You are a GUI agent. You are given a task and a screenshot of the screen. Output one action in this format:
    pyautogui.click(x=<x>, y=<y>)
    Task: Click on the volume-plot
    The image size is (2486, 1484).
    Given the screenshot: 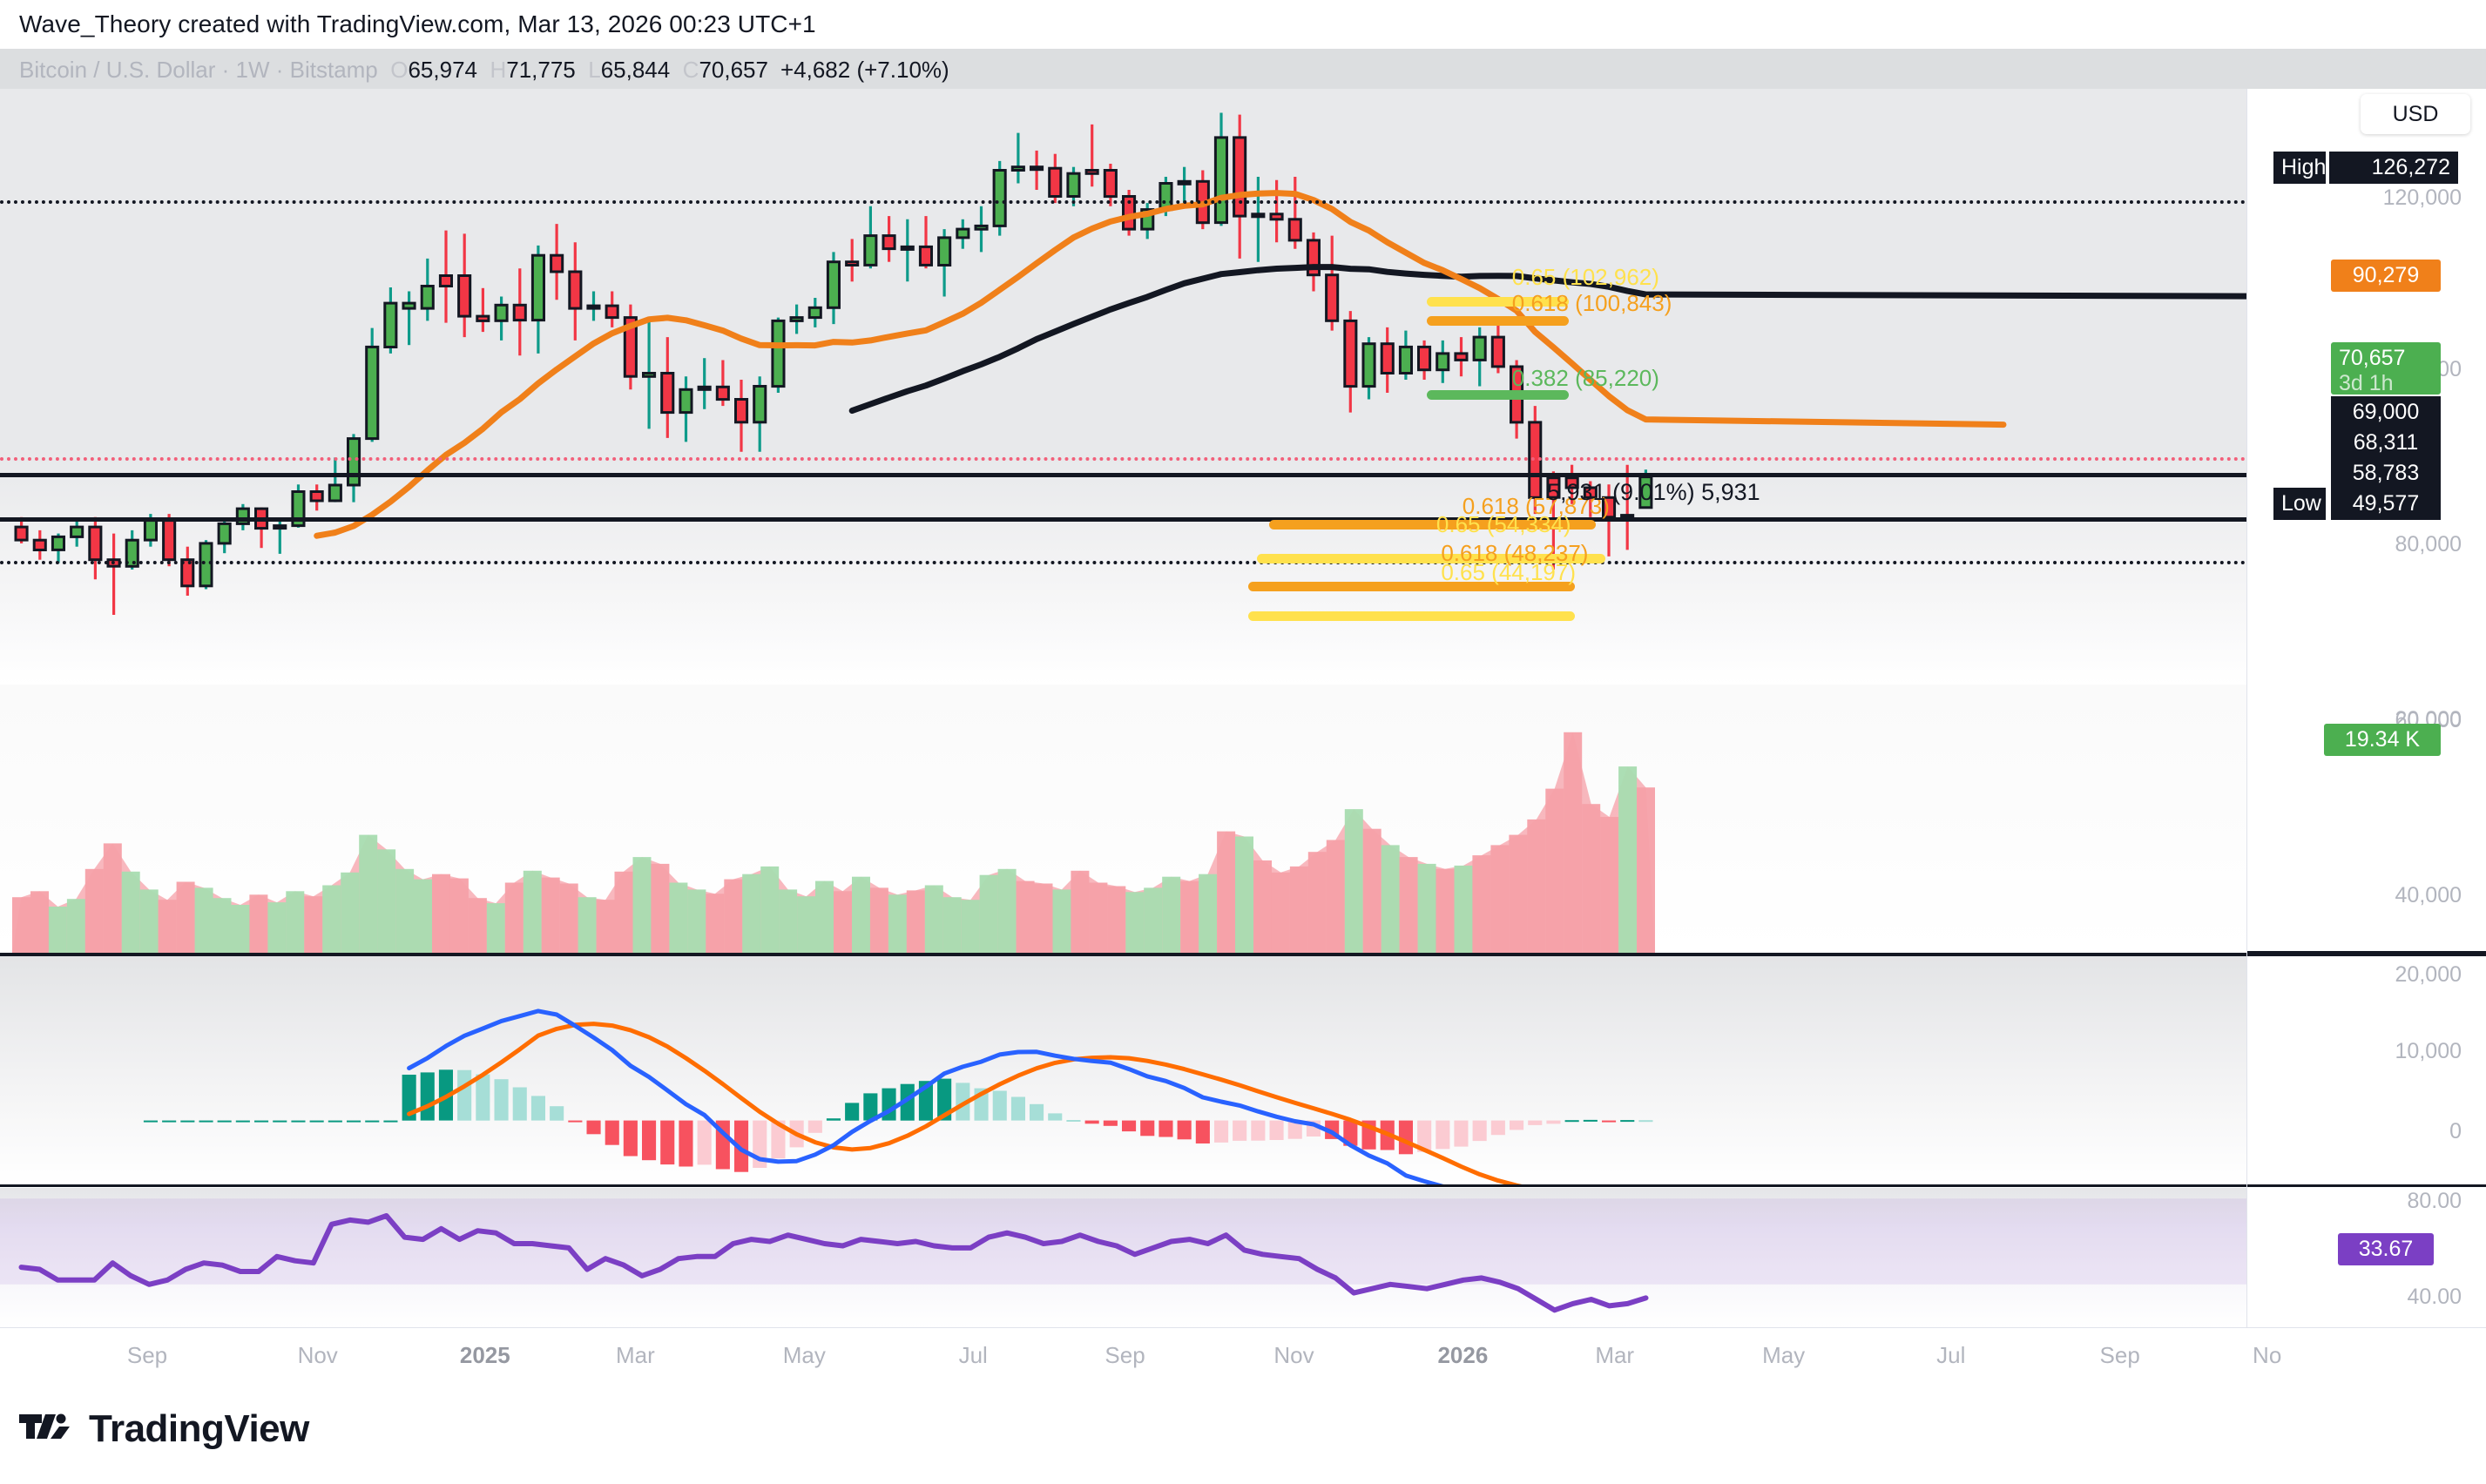 What is the action you would take?
    pyautogui.click(x=833, y=842)
    